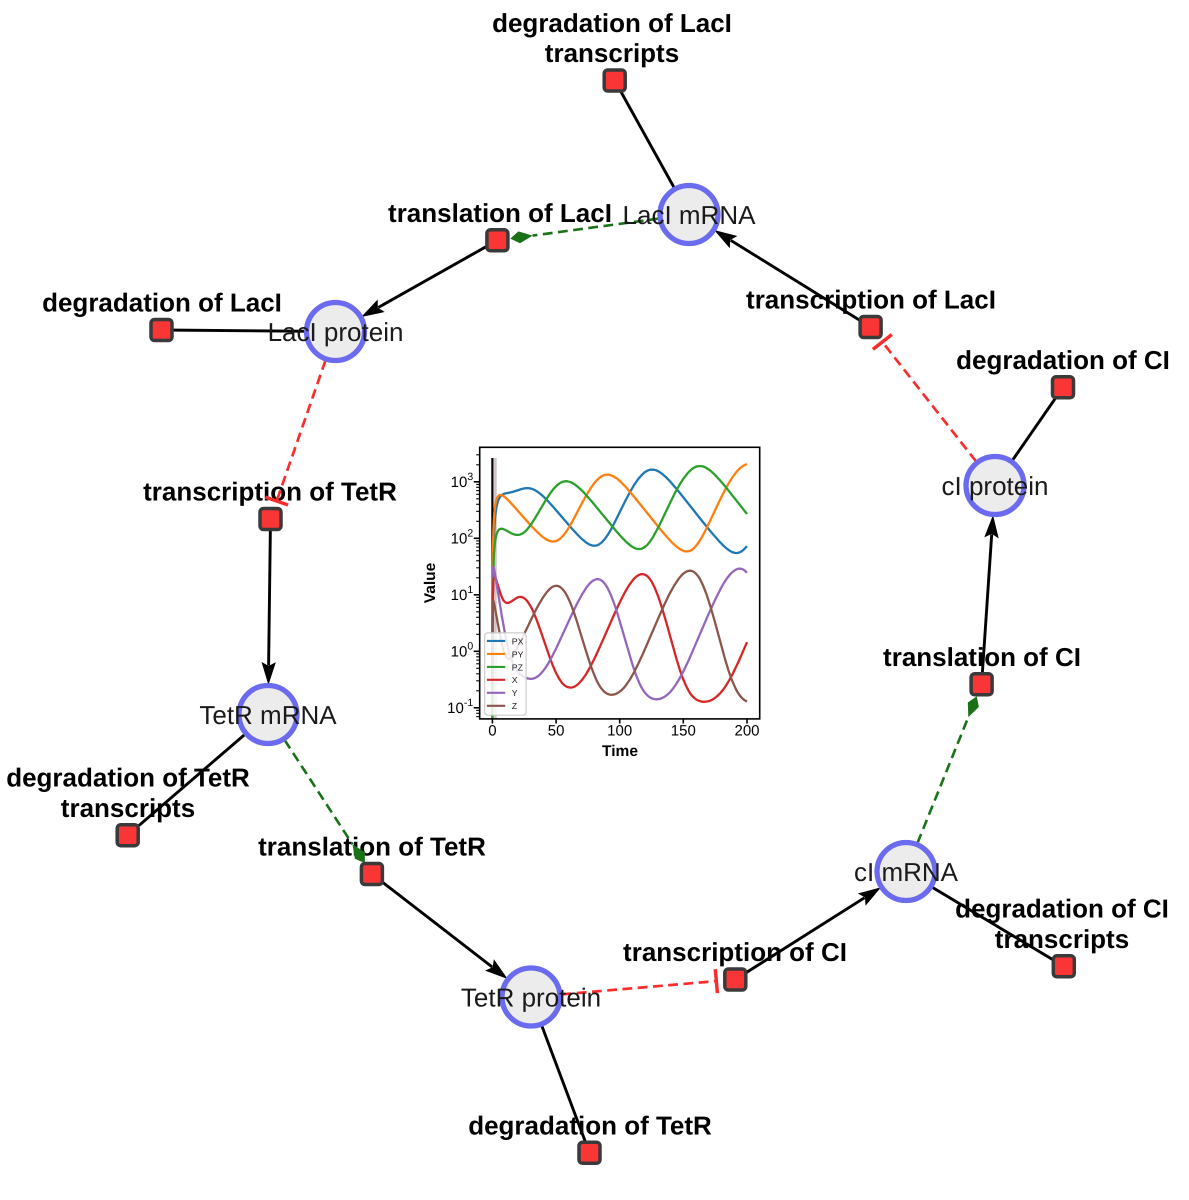  What do you see at coordinates (531, 998) in the screenshot?
I see `svg-text: TetR protein` at bounding box center [531, 998].